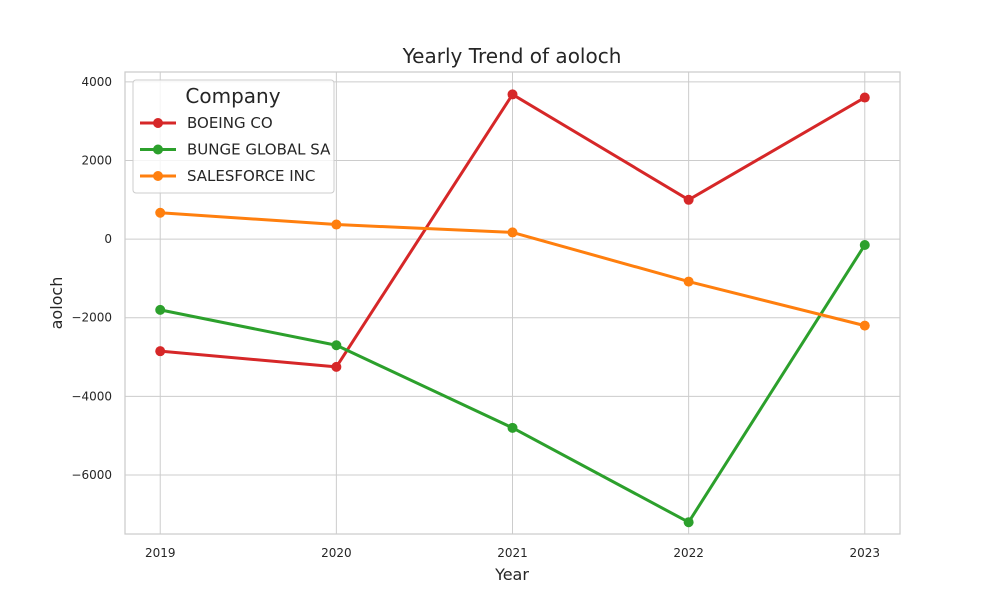  I want to click on y-tick-label: 4000, so click(96, 82).